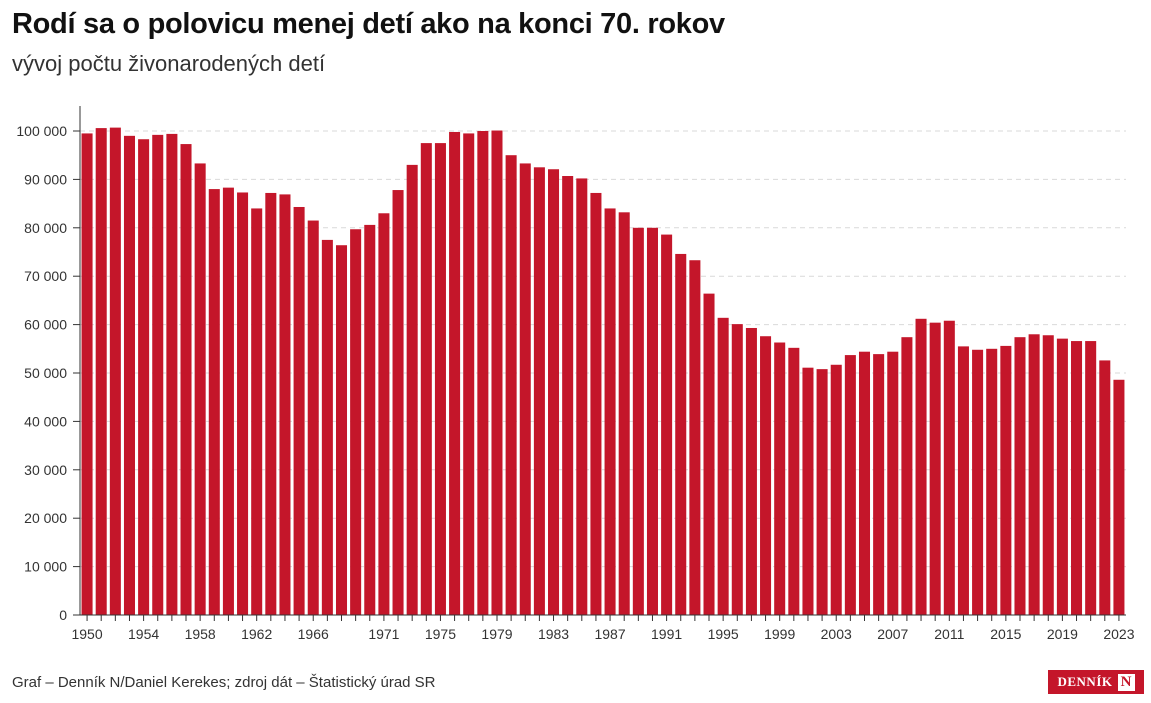  I want to click on bar-2015, so click(1006, 480).